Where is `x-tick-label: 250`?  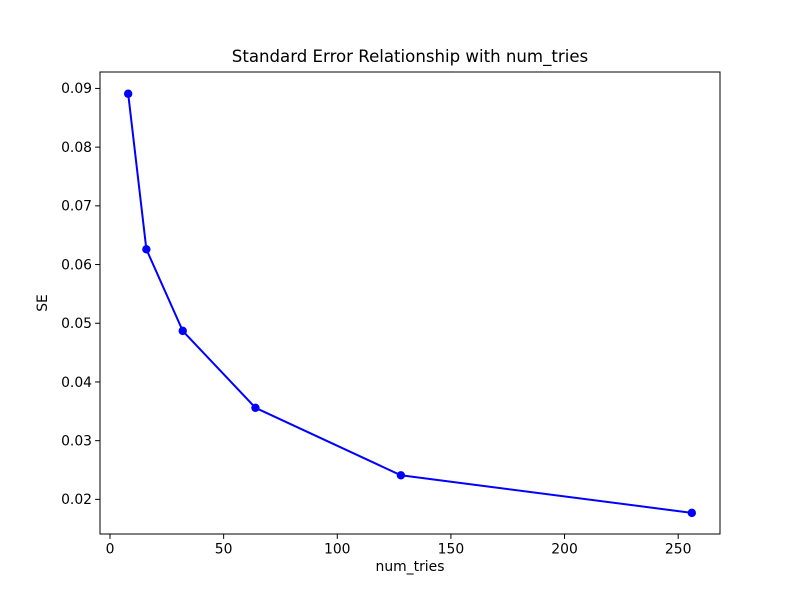 x-tick-label: 250 is located at coordinates (678, 550).